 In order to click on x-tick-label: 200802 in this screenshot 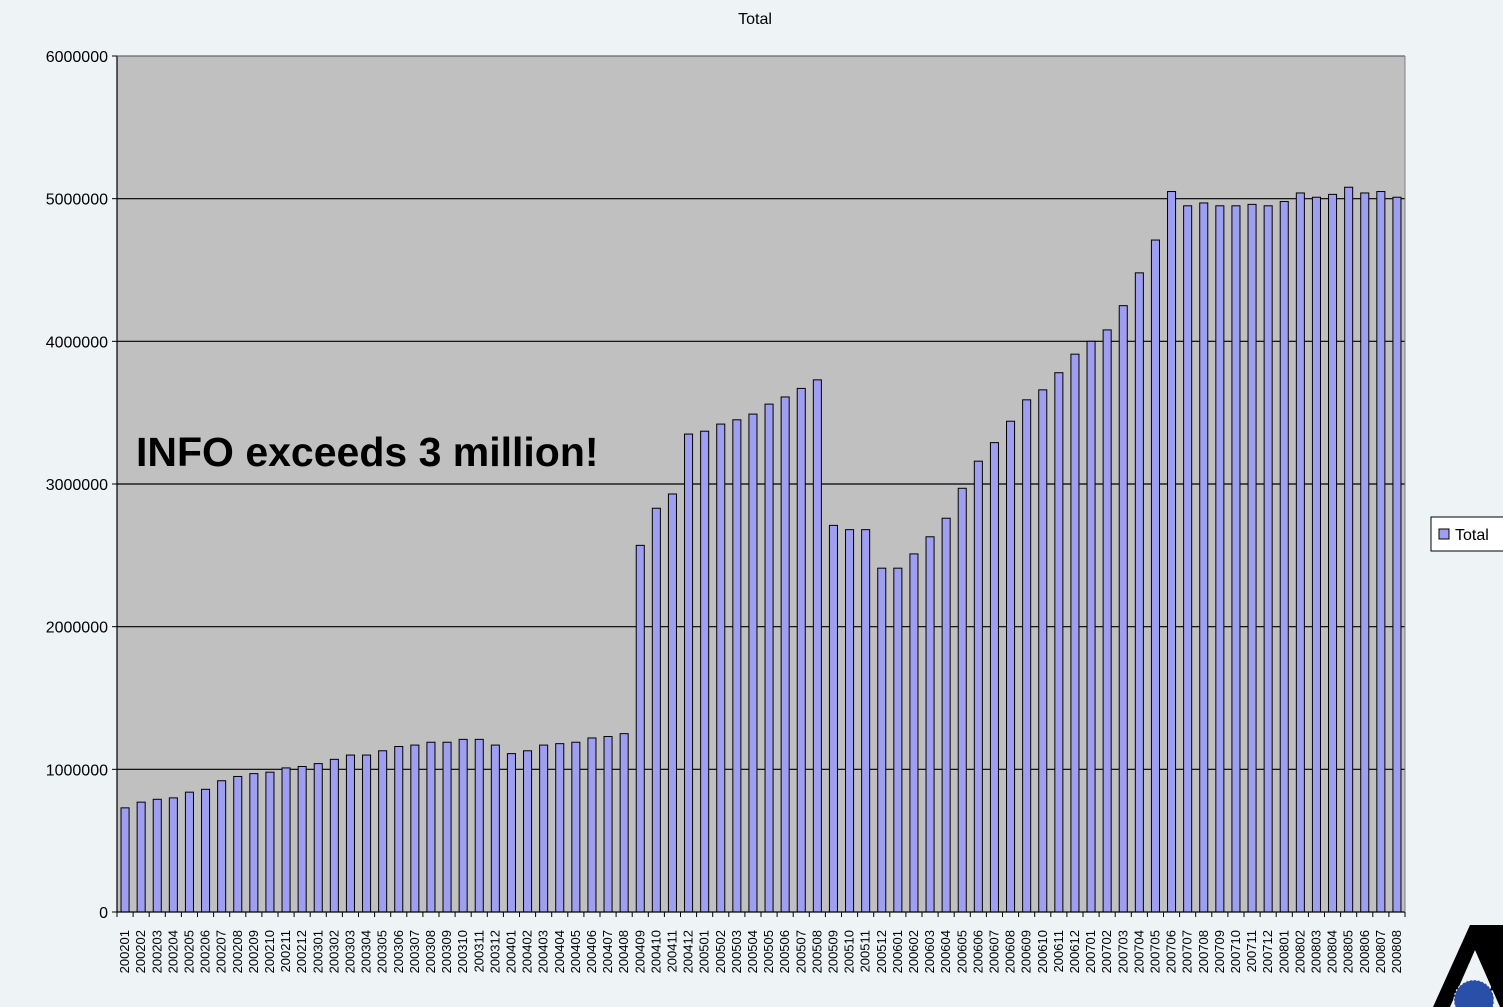, I will do `click(1299, 951)`.